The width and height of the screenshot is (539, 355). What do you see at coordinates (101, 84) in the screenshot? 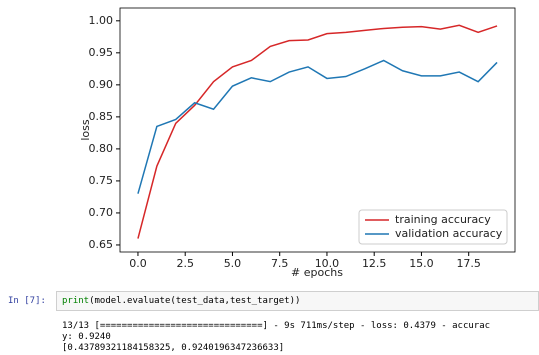
I see `y-tick-label: 0.90` at bounding box center [101, 84].